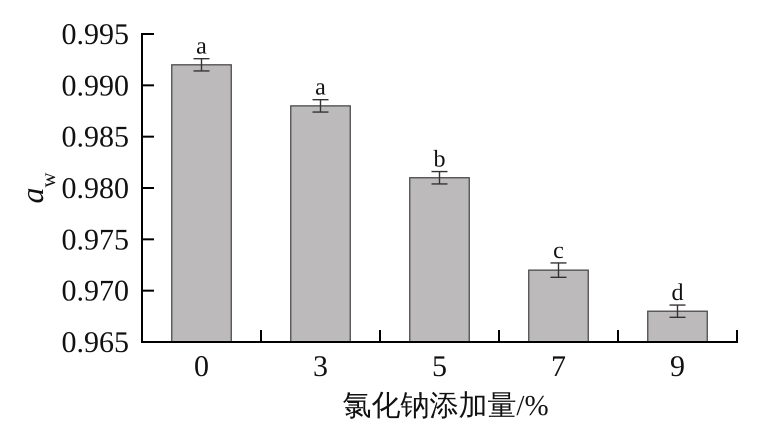  Describe the element at coordinates (445, 406) in the screenshot. I see `x-axis-title: 氯化钠添加量/%` at that location.